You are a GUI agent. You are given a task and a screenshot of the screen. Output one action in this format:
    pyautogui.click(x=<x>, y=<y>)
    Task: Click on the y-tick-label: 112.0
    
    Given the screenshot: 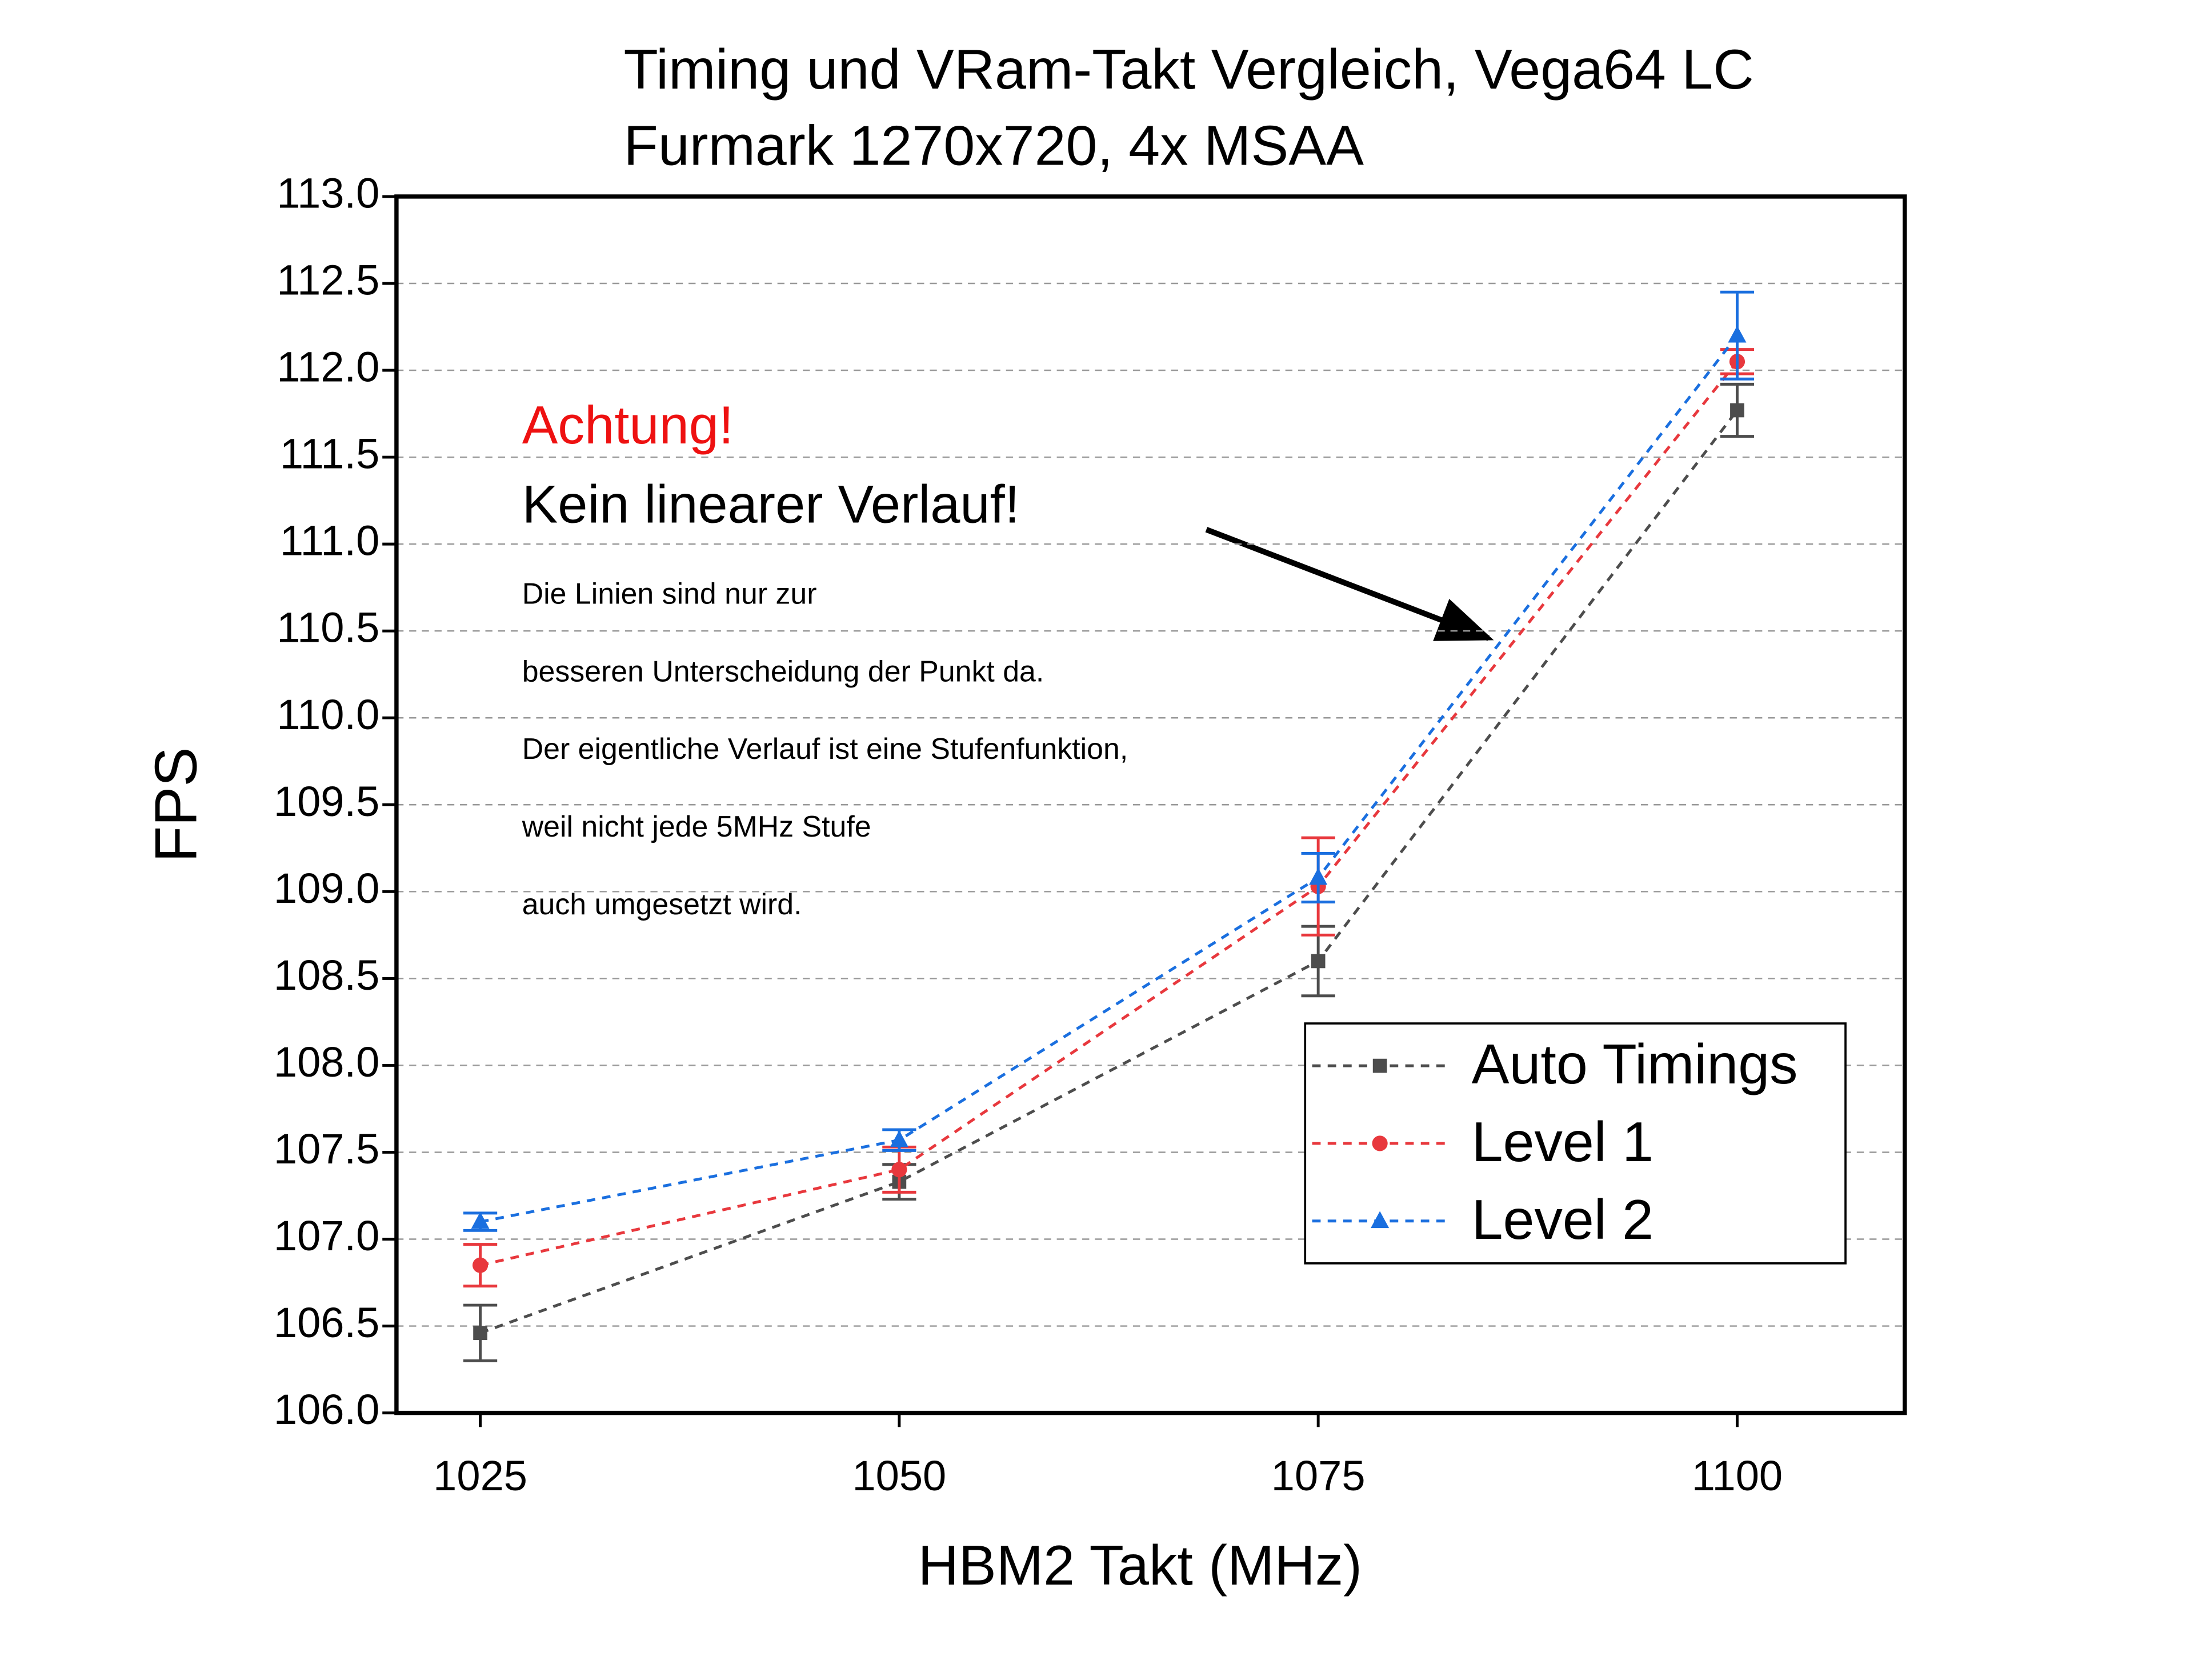 What is the action you would take?
    pyautogui.click(x=328, y=367)
    